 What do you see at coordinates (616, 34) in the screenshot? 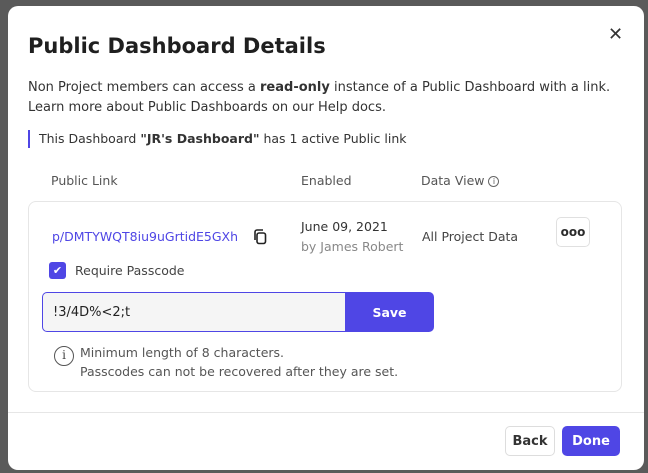
I see `close-icon: ✕` at bounding box center [616, 34].